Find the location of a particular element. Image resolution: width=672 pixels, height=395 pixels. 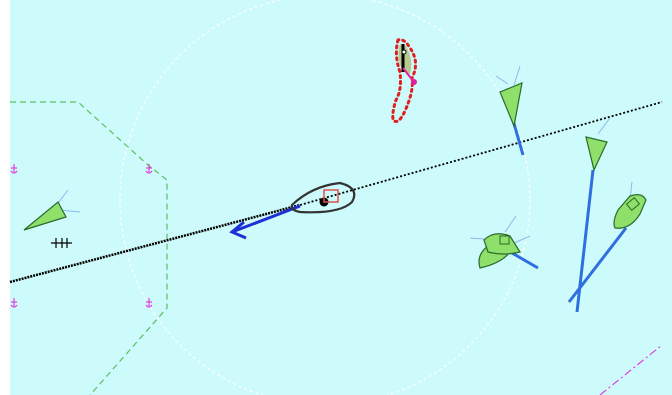

limit-line is located at coordinates (631, 369).